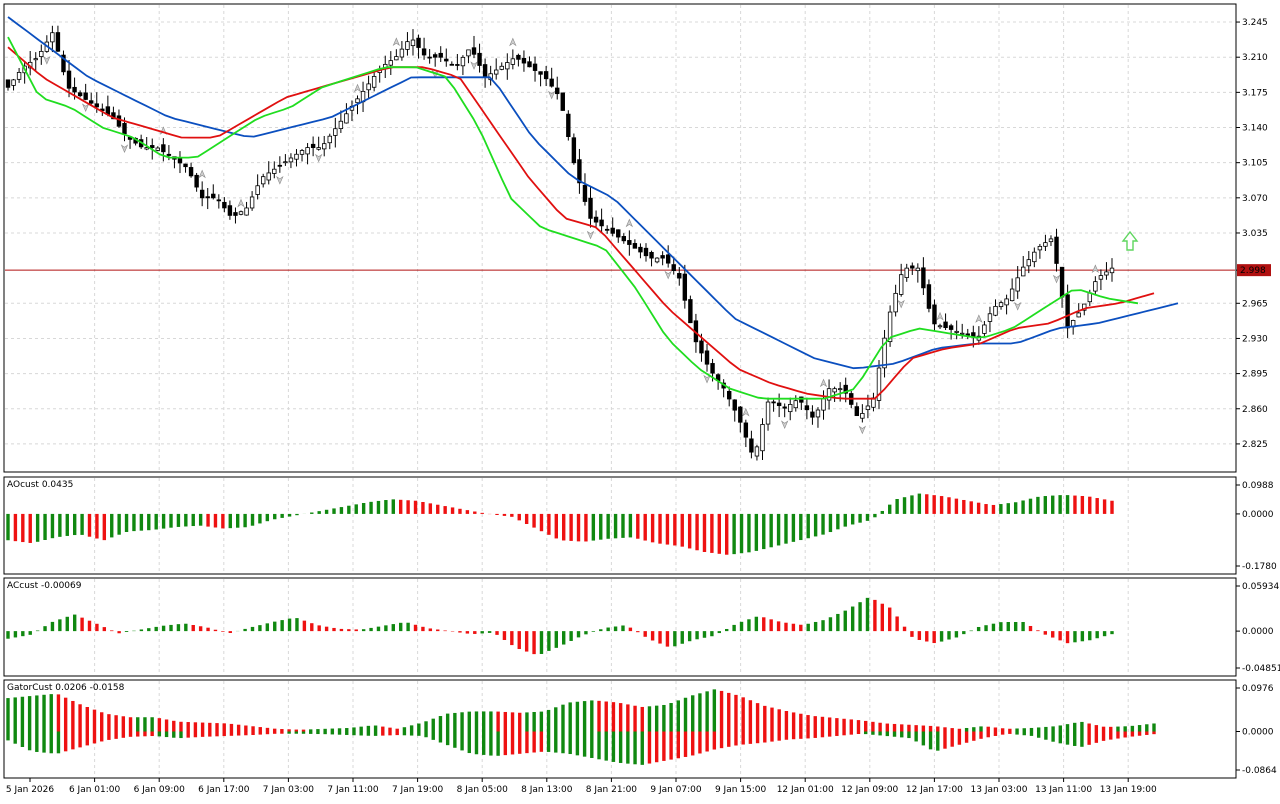 This screenshot has height=804, width=1280. Describe the element at coordinates (620, 525) in the screenshot. I see `panel-frame-ao` at that location.